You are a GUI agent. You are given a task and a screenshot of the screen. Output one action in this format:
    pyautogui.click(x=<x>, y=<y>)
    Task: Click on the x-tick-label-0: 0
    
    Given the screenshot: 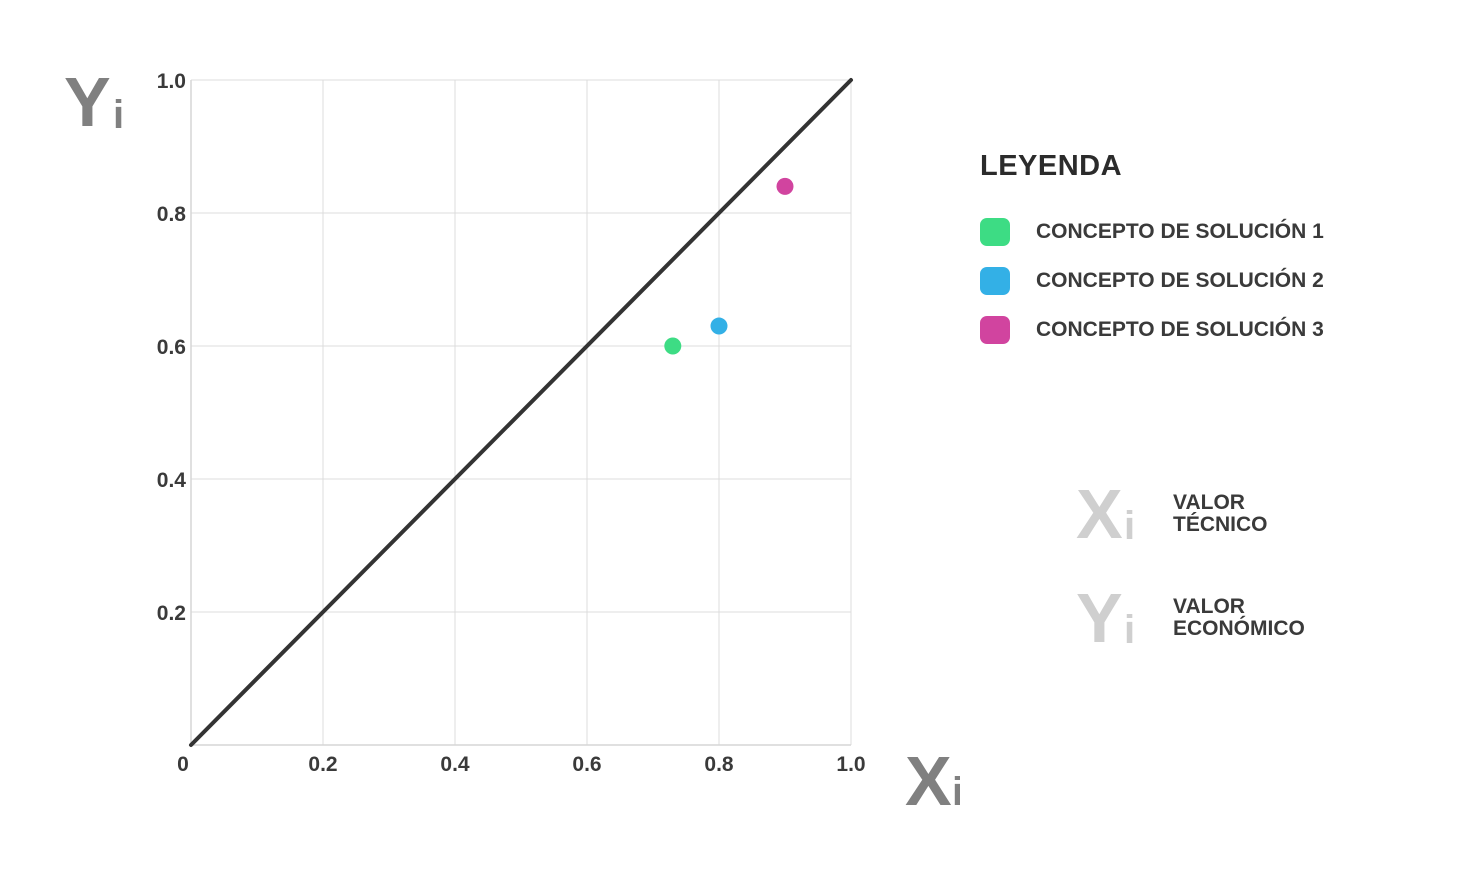 What is the action you would take?
    pyautogui.click(x=183, y=764)
    